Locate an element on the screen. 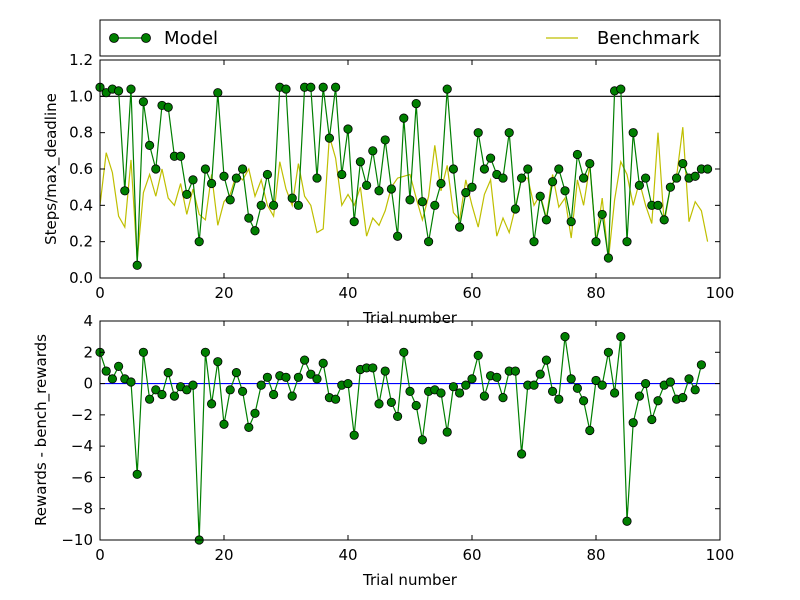 This screenshot has width=800, height=600. x-tick-label: 80 is located at coordinates (595, 555).